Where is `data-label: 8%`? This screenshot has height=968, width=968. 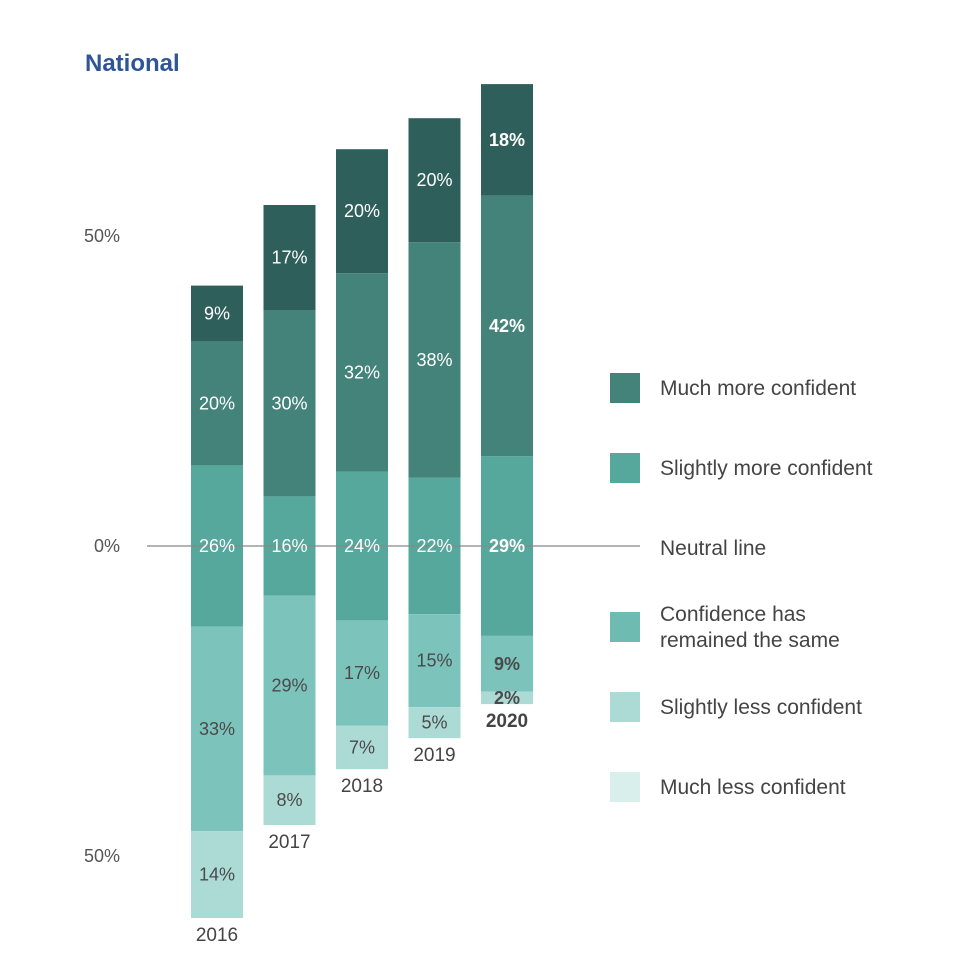 data-label: 8% is located at coordinates (289, 800).